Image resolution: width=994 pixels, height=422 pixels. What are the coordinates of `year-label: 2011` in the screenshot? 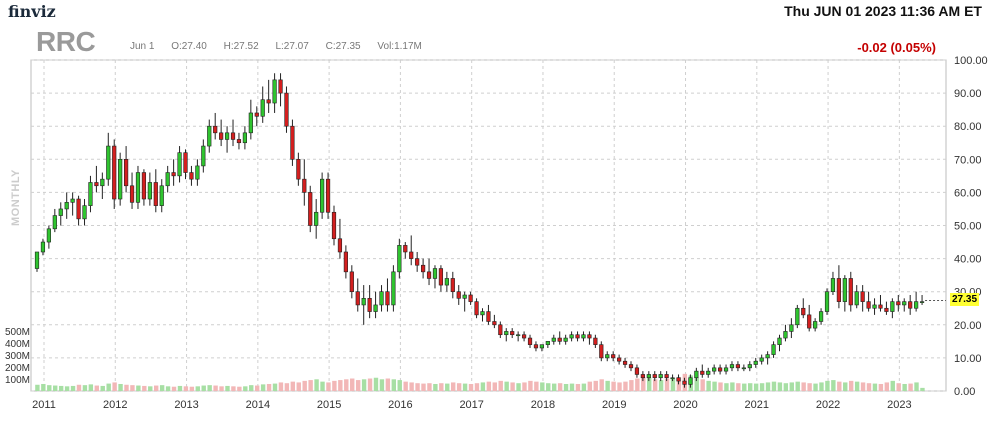 It's located at (44, 405).